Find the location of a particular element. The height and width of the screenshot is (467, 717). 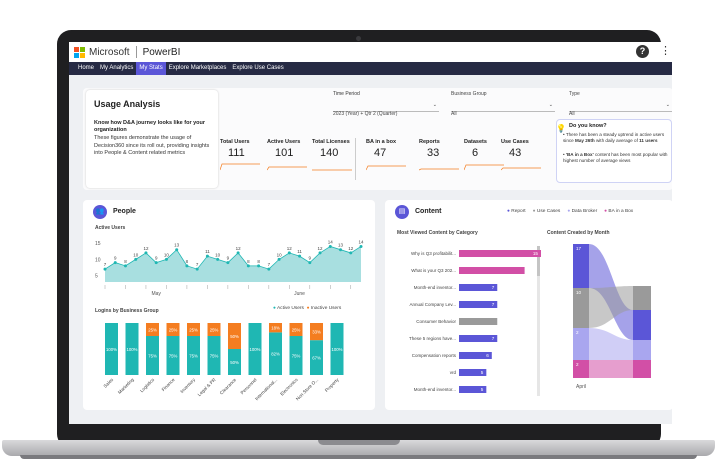

bar-label-active: 75% is located at coordinates (173, 356).